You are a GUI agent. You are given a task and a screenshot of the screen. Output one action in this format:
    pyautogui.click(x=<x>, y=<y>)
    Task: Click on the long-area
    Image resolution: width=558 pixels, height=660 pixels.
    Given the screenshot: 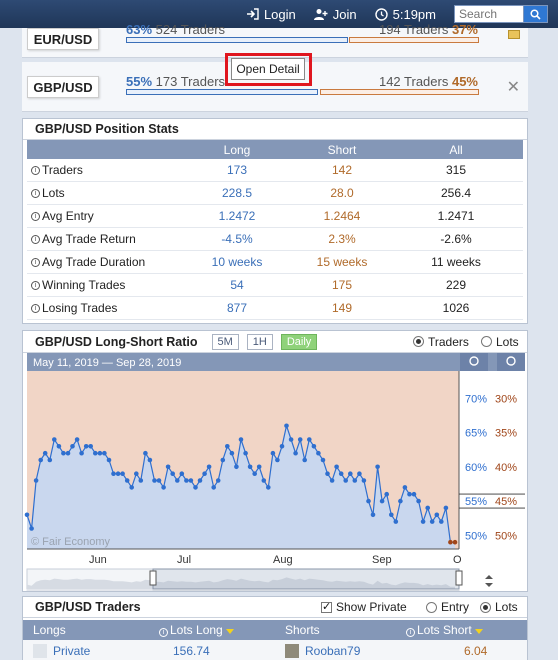 What is the action you would take?
    pyautogui.click(x=241, y=487)
    